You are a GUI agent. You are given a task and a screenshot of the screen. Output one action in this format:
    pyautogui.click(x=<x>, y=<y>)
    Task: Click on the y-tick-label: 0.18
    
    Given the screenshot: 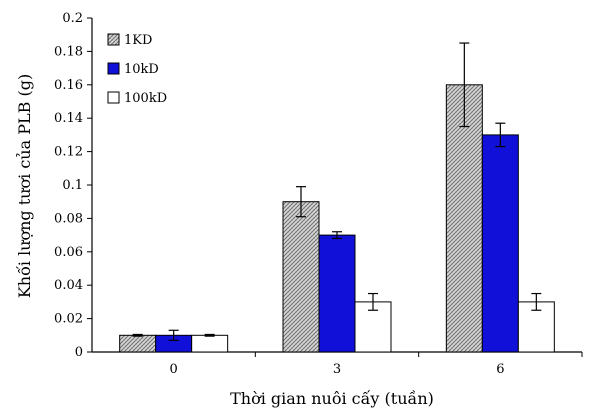 What is the action you would take?
    pyautogui.click(x=68, y=51)
    